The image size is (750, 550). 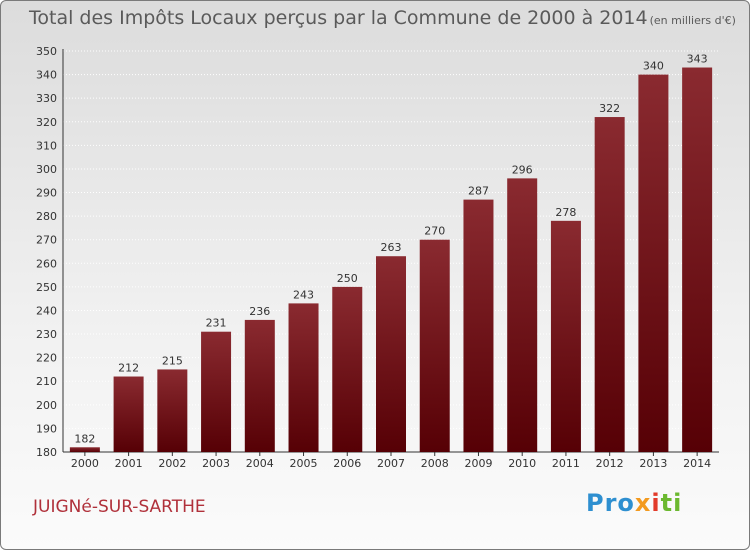 I want to click on bar-value-label: 278, so click(x=565, y=212).